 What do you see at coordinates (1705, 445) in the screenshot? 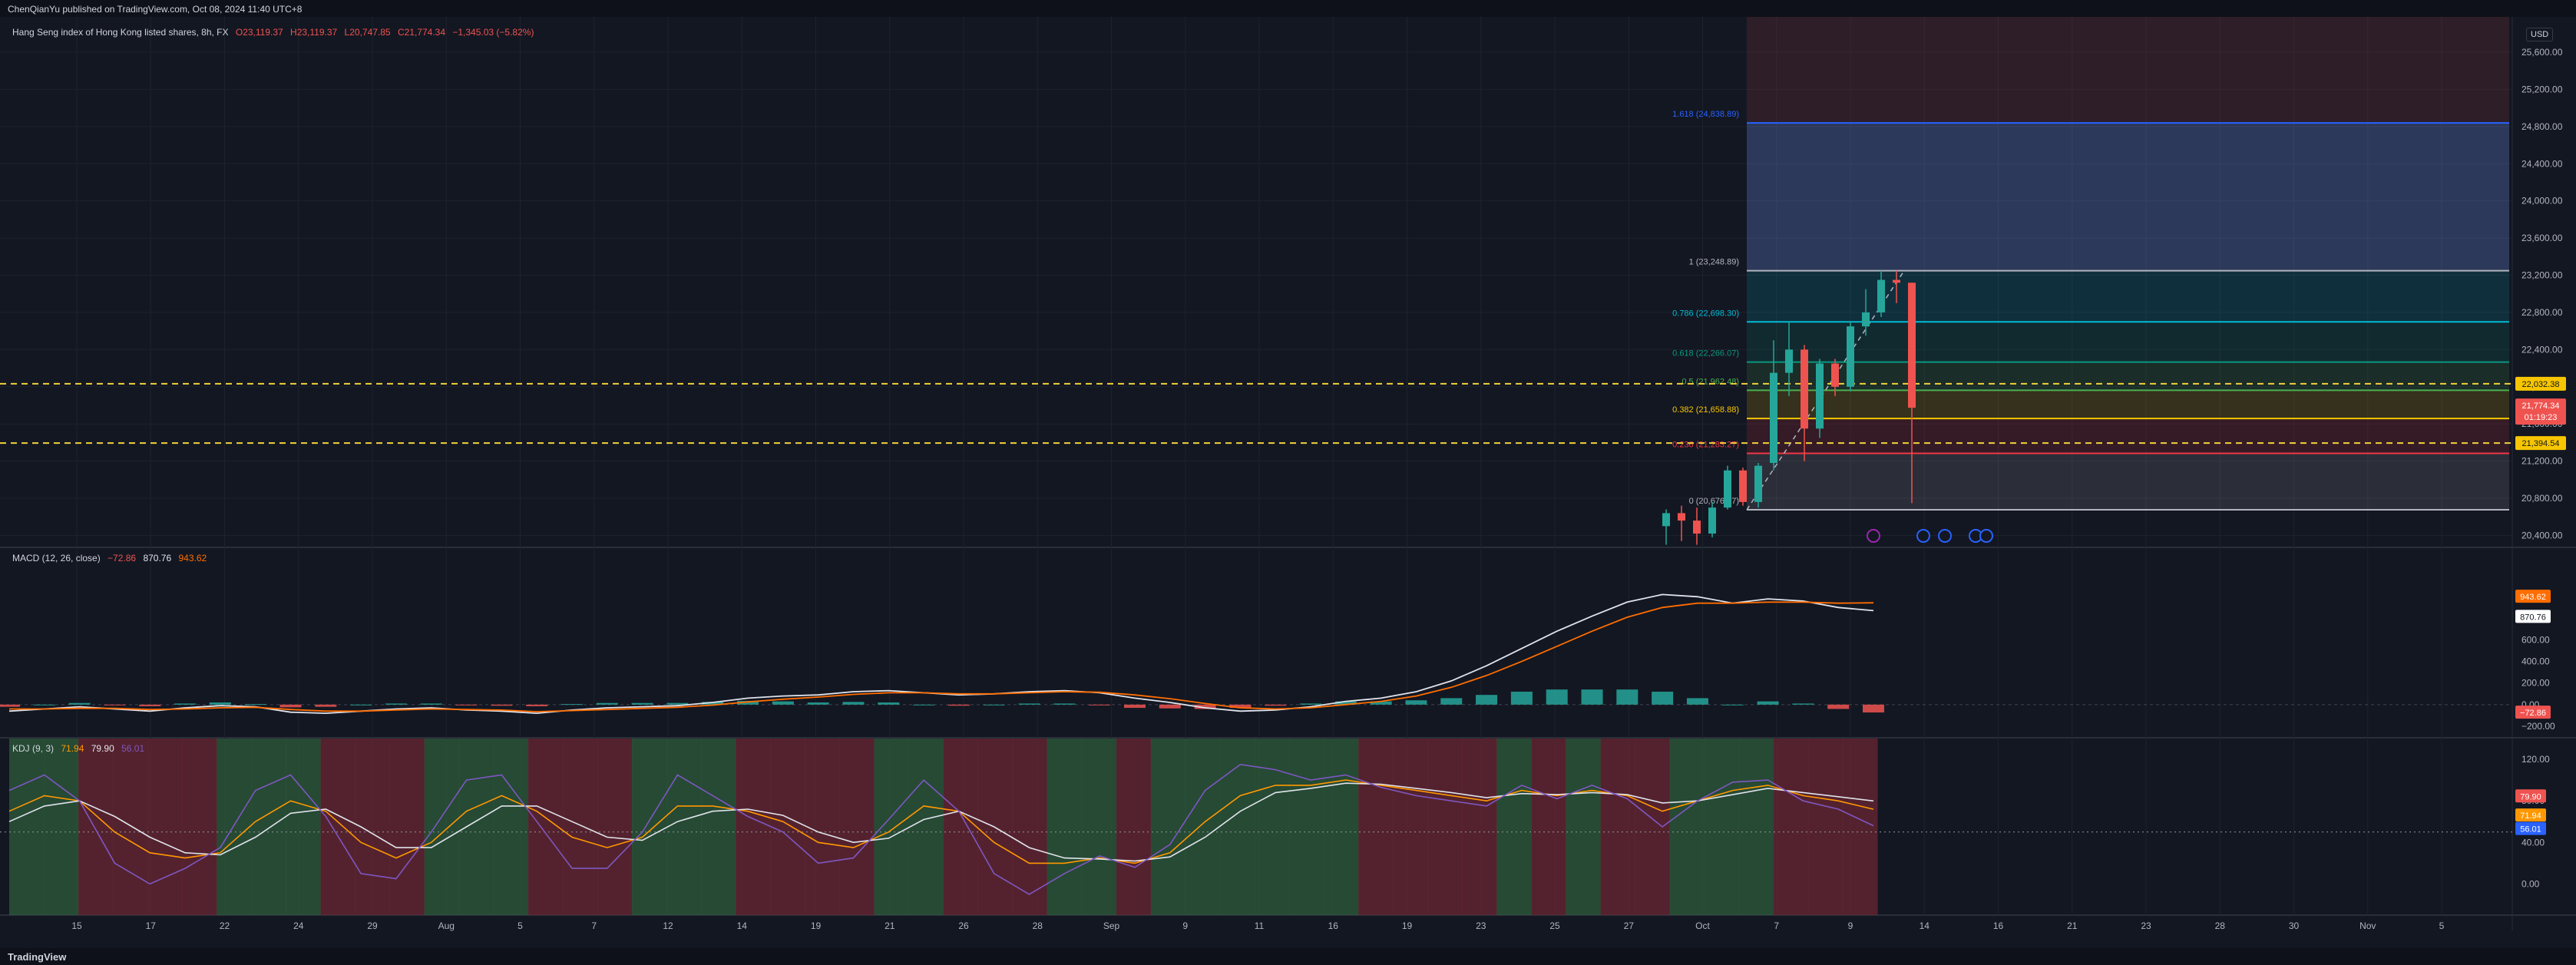
I see `fib-level-label: 0.236 (21,283.27)` at bounding box center [1705, 445].